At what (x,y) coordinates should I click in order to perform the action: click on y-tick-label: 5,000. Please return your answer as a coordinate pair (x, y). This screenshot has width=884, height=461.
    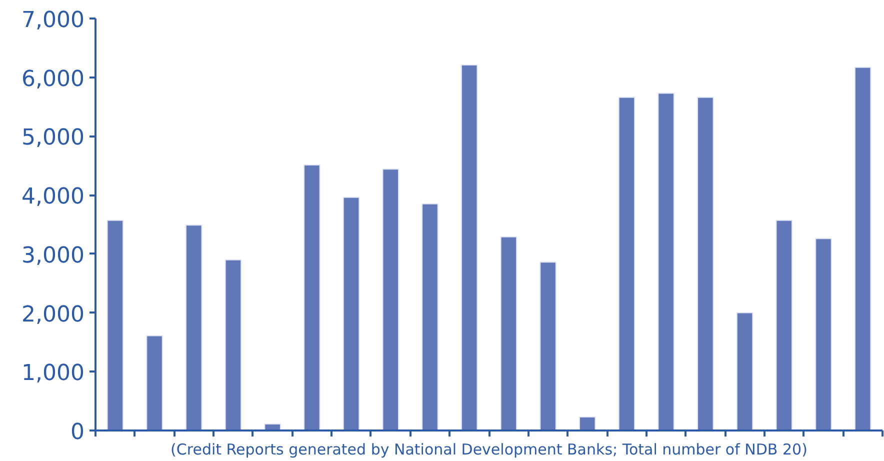
    Looking at the image, I should click on (53, 138).